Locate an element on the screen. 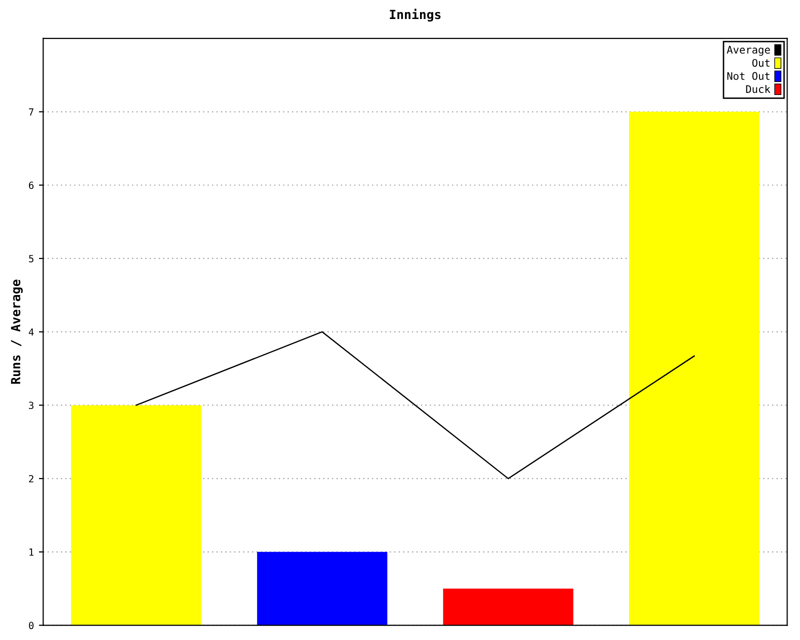 This screenshot has width=800, height=640. y-tick-label: 4 is located at coordinates (31, 332).